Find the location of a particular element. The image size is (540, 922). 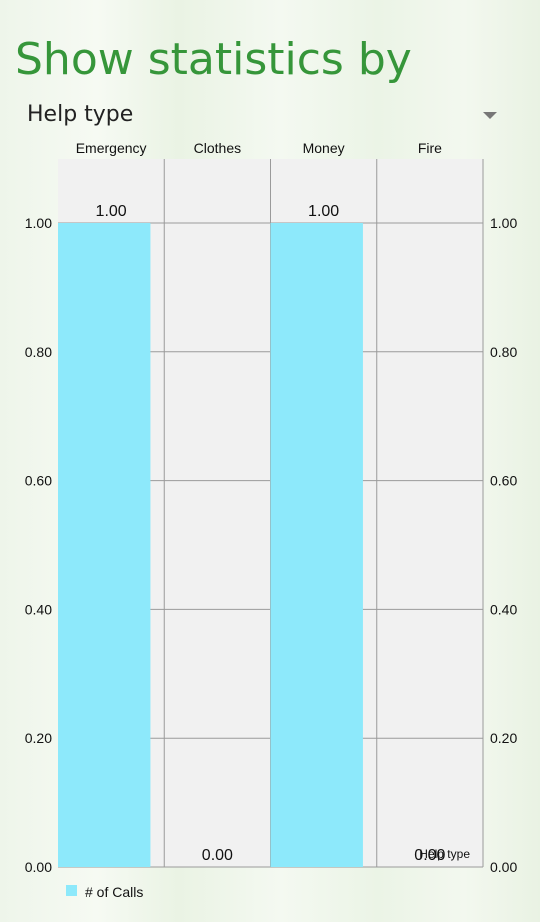

y-tick-label-right: 0.00 is located at coordinates (503, 867).